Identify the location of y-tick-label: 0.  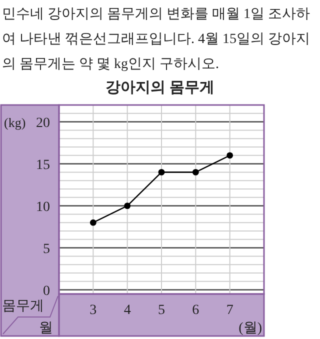
(46, 291).